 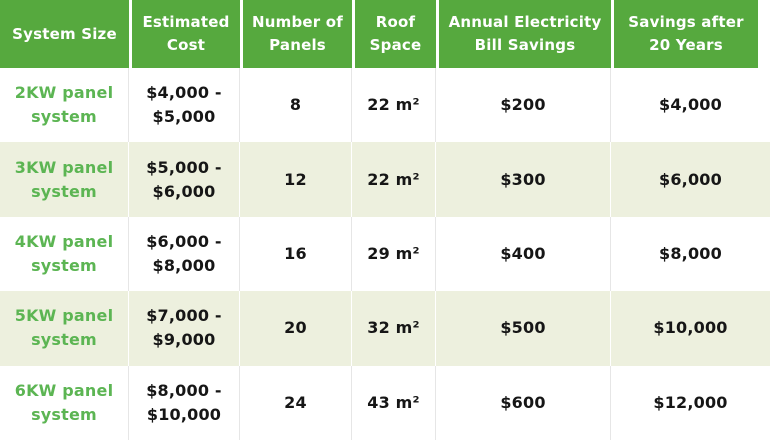 What do you see at coordinates (184, 402) in the screenshot?
I see `cell-estimated-cost: $8,000 - $10,000` at bounding box center [184, 402].